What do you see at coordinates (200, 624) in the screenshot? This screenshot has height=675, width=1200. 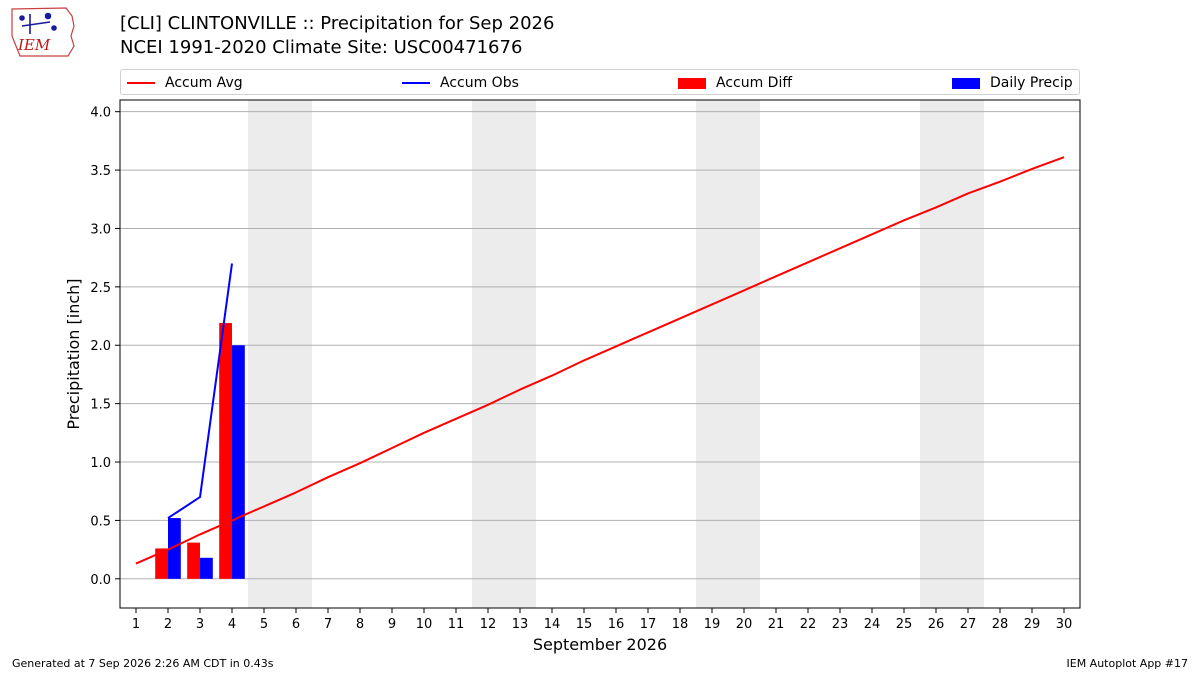 I see `x-tick-label: 3` at bounding box center [200, 624].